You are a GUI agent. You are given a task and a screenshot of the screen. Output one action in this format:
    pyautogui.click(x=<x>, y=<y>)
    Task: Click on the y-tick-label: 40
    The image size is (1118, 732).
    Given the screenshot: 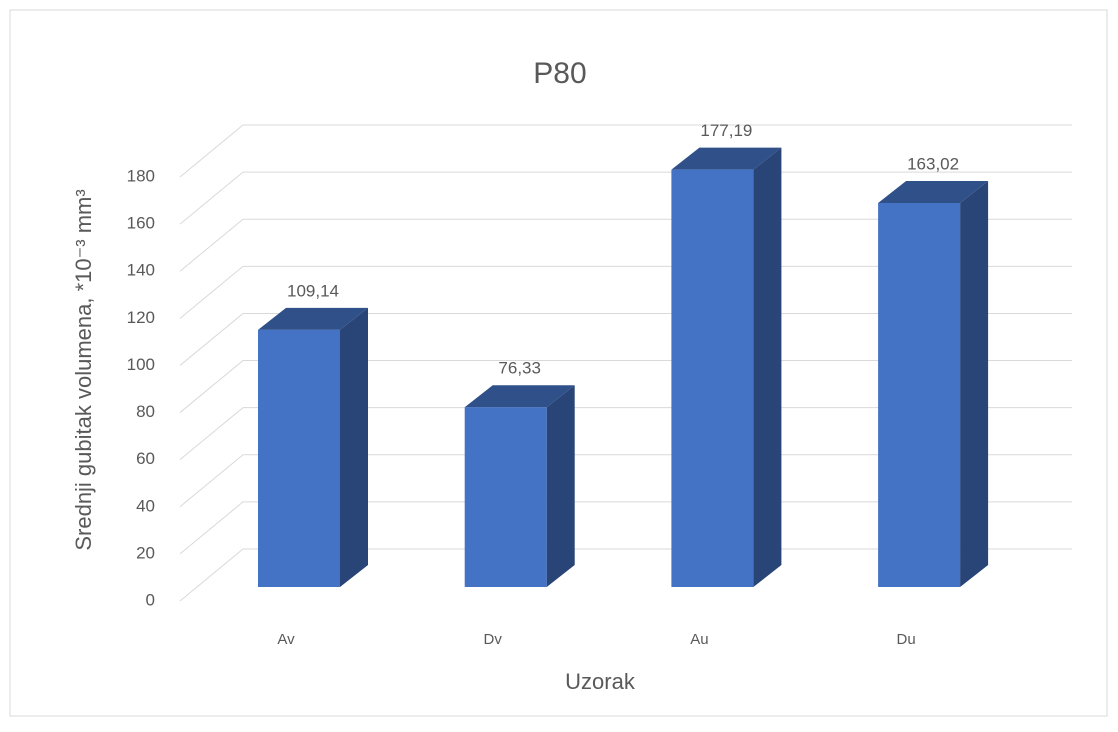 What is the action you would take?
    pyautogui.click(x=145, y=505)
    